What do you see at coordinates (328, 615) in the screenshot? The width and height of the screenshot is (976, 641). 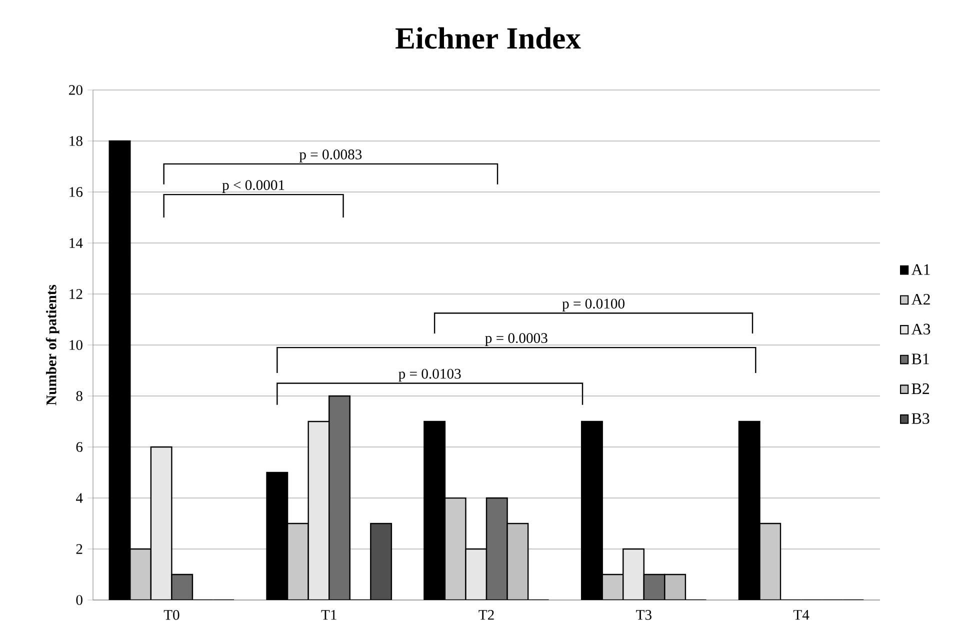 I see `x-tick-label: T1` at bounding box center [328, 615].